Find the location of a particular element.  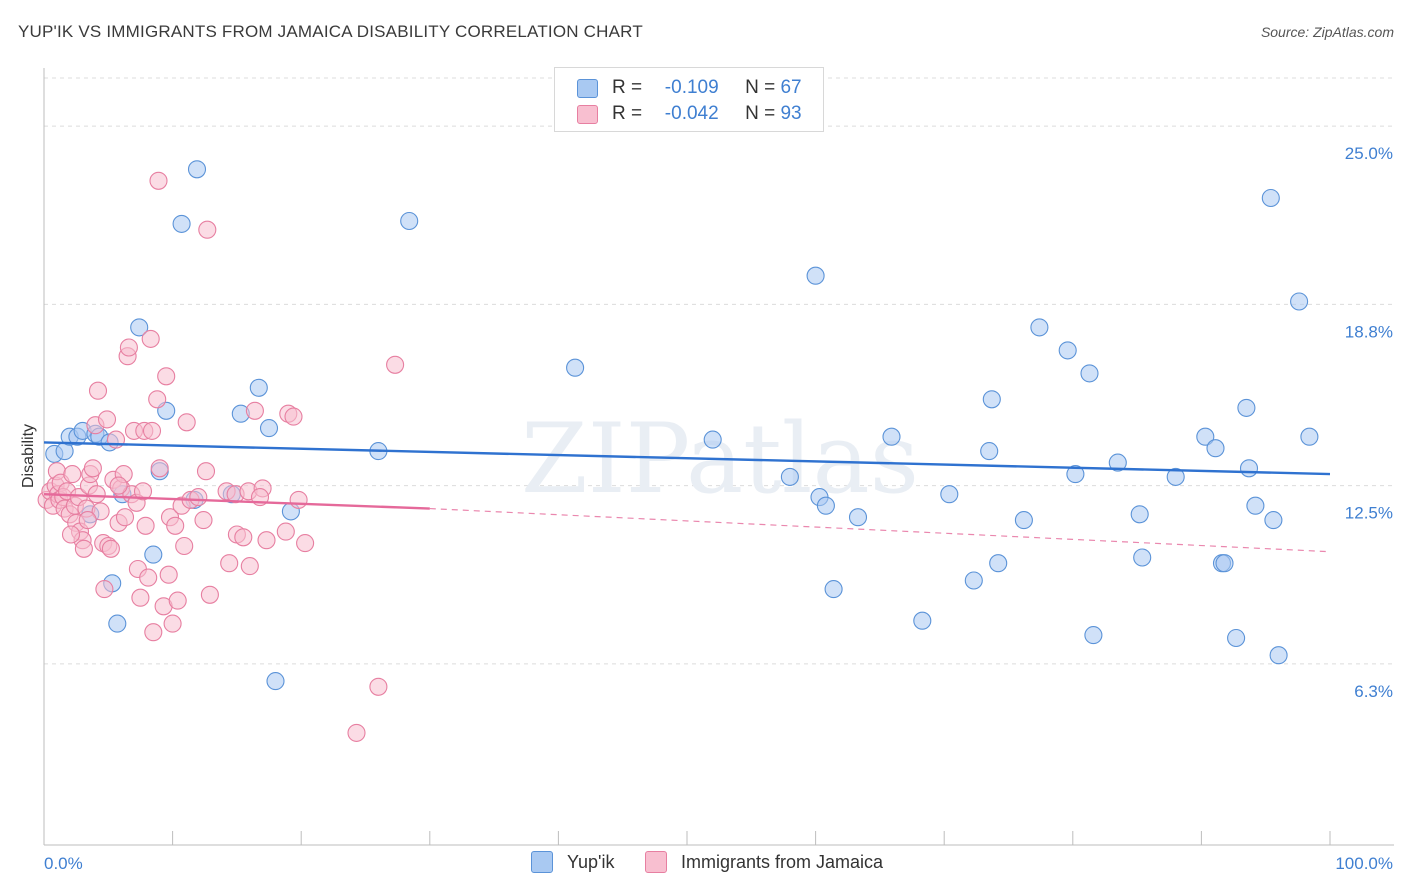

x-tick-label: 0.0% is located at coordinates (63, 863).